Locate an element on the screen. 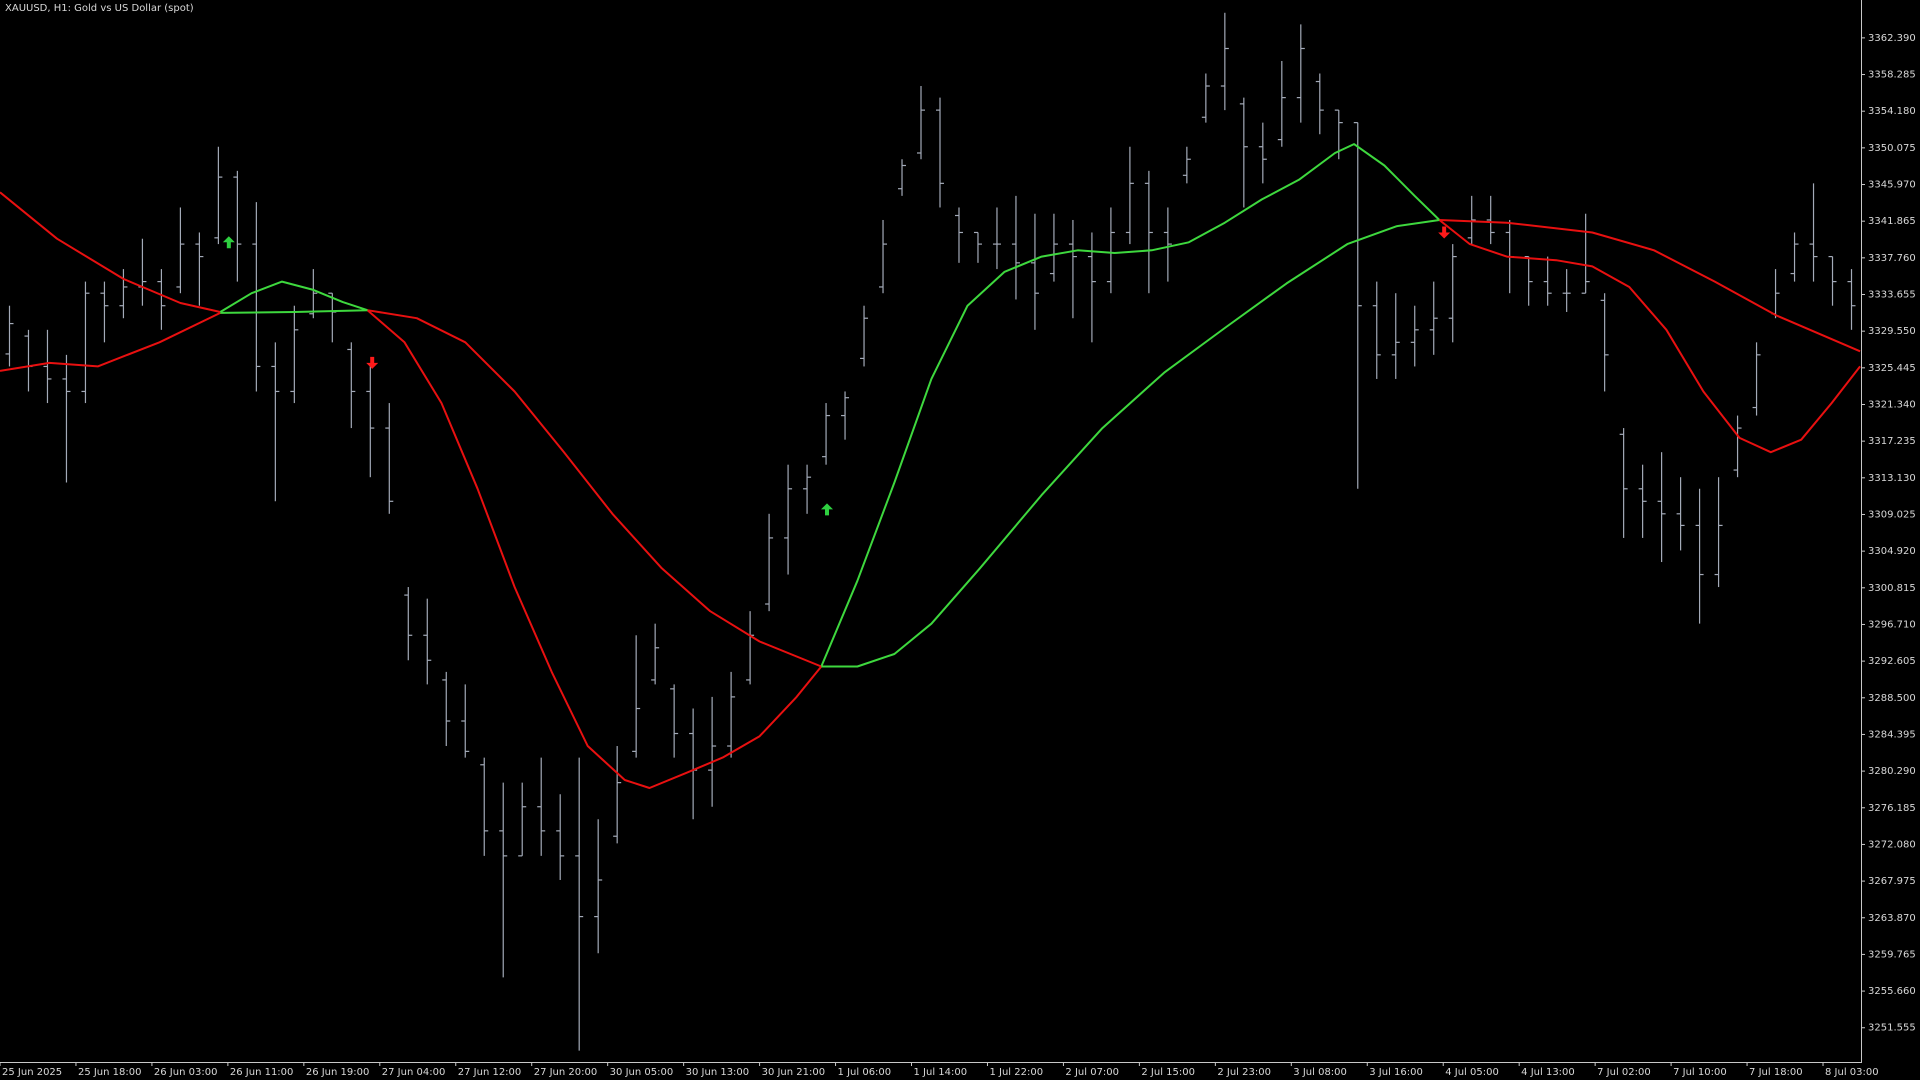  x-tick-label: 30 Jun 13:00 is located at coordinates (718, 1072).